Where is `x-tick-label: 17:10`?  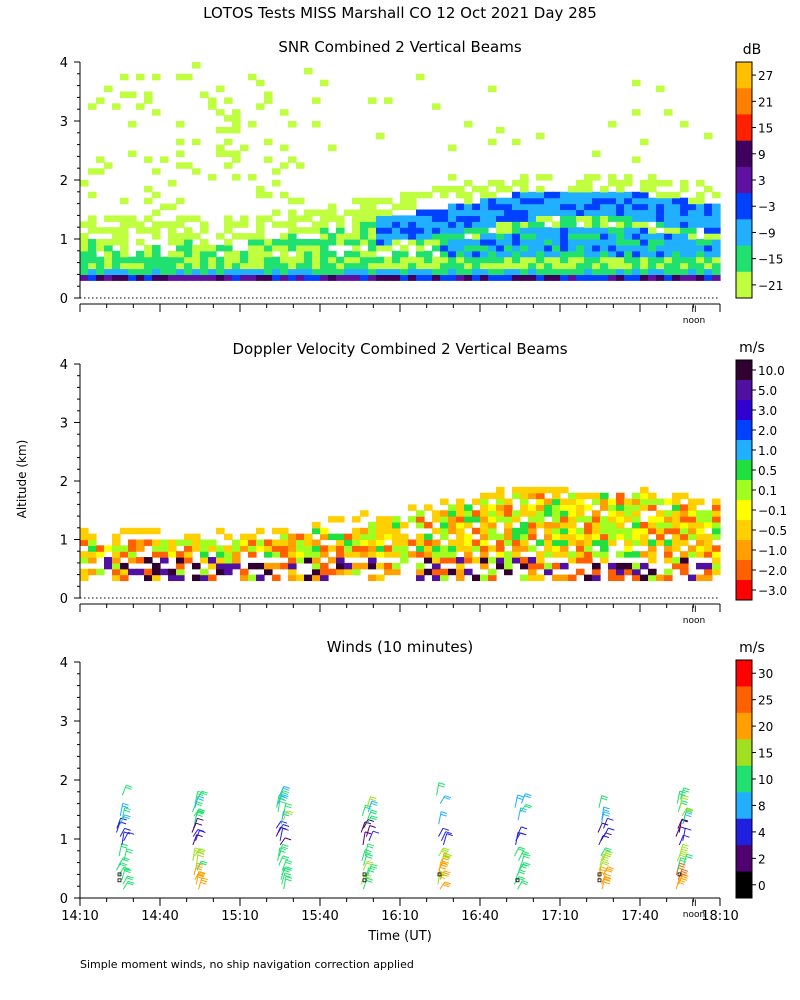
x-tick-label: 17:10 is located at coordinates (559, 916).